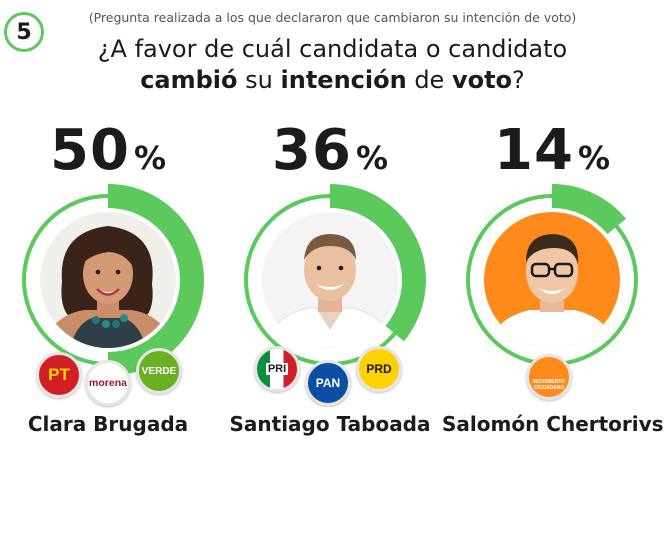 This screenshot has width=665, height=534. Describe the element at coordinates (277, 369) in the screenshot. I see `pri-logo-icon: PRI` at that location.